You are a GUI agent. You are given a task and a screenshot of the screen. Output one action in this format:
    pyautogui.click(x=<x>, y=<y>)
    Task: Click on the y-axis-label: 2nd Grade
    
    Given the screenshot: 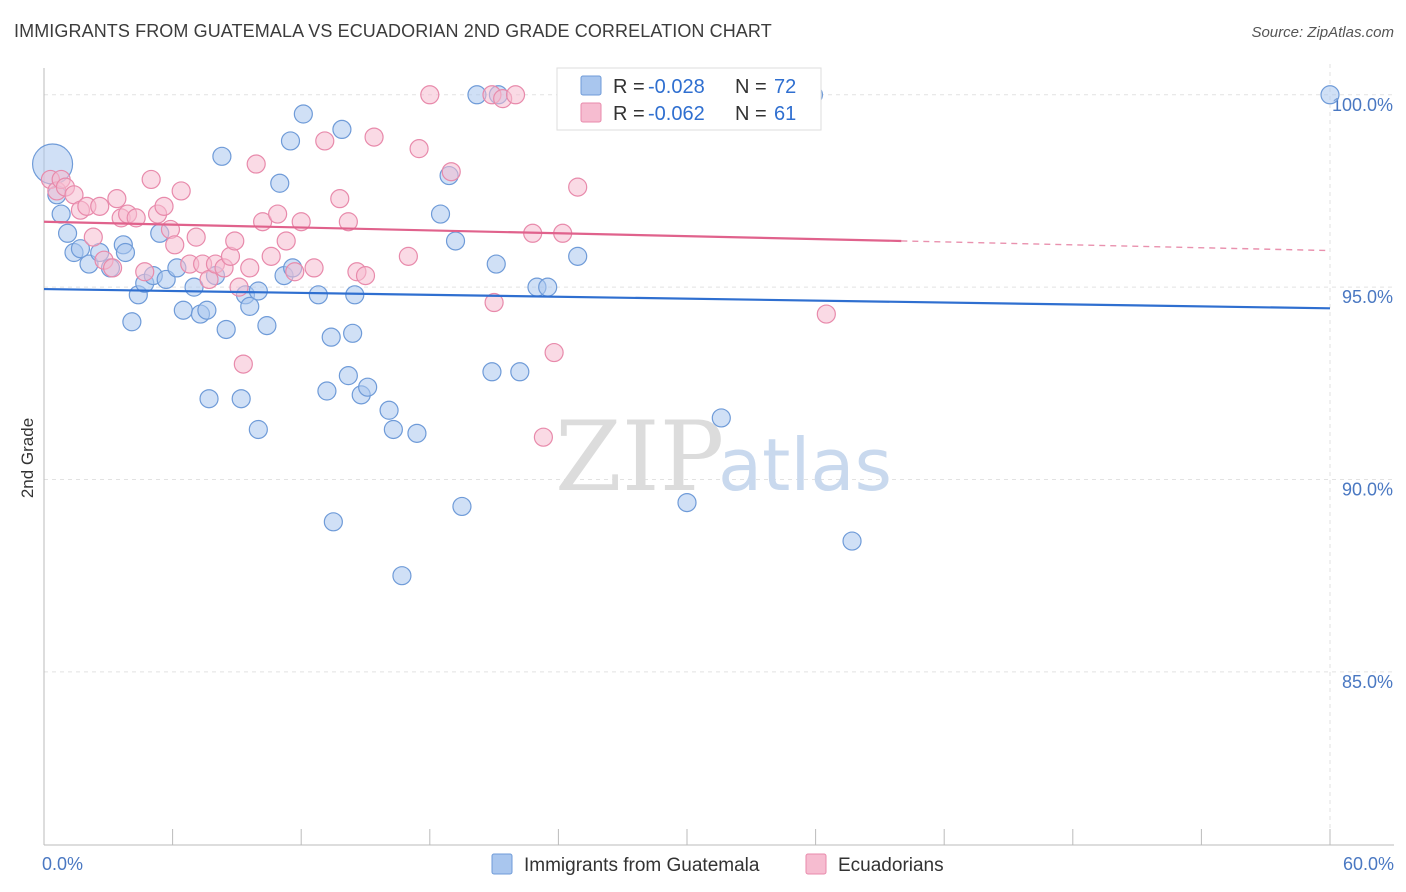 What is the action you would take?
    pyautogui.click(x=27, y=458)
    